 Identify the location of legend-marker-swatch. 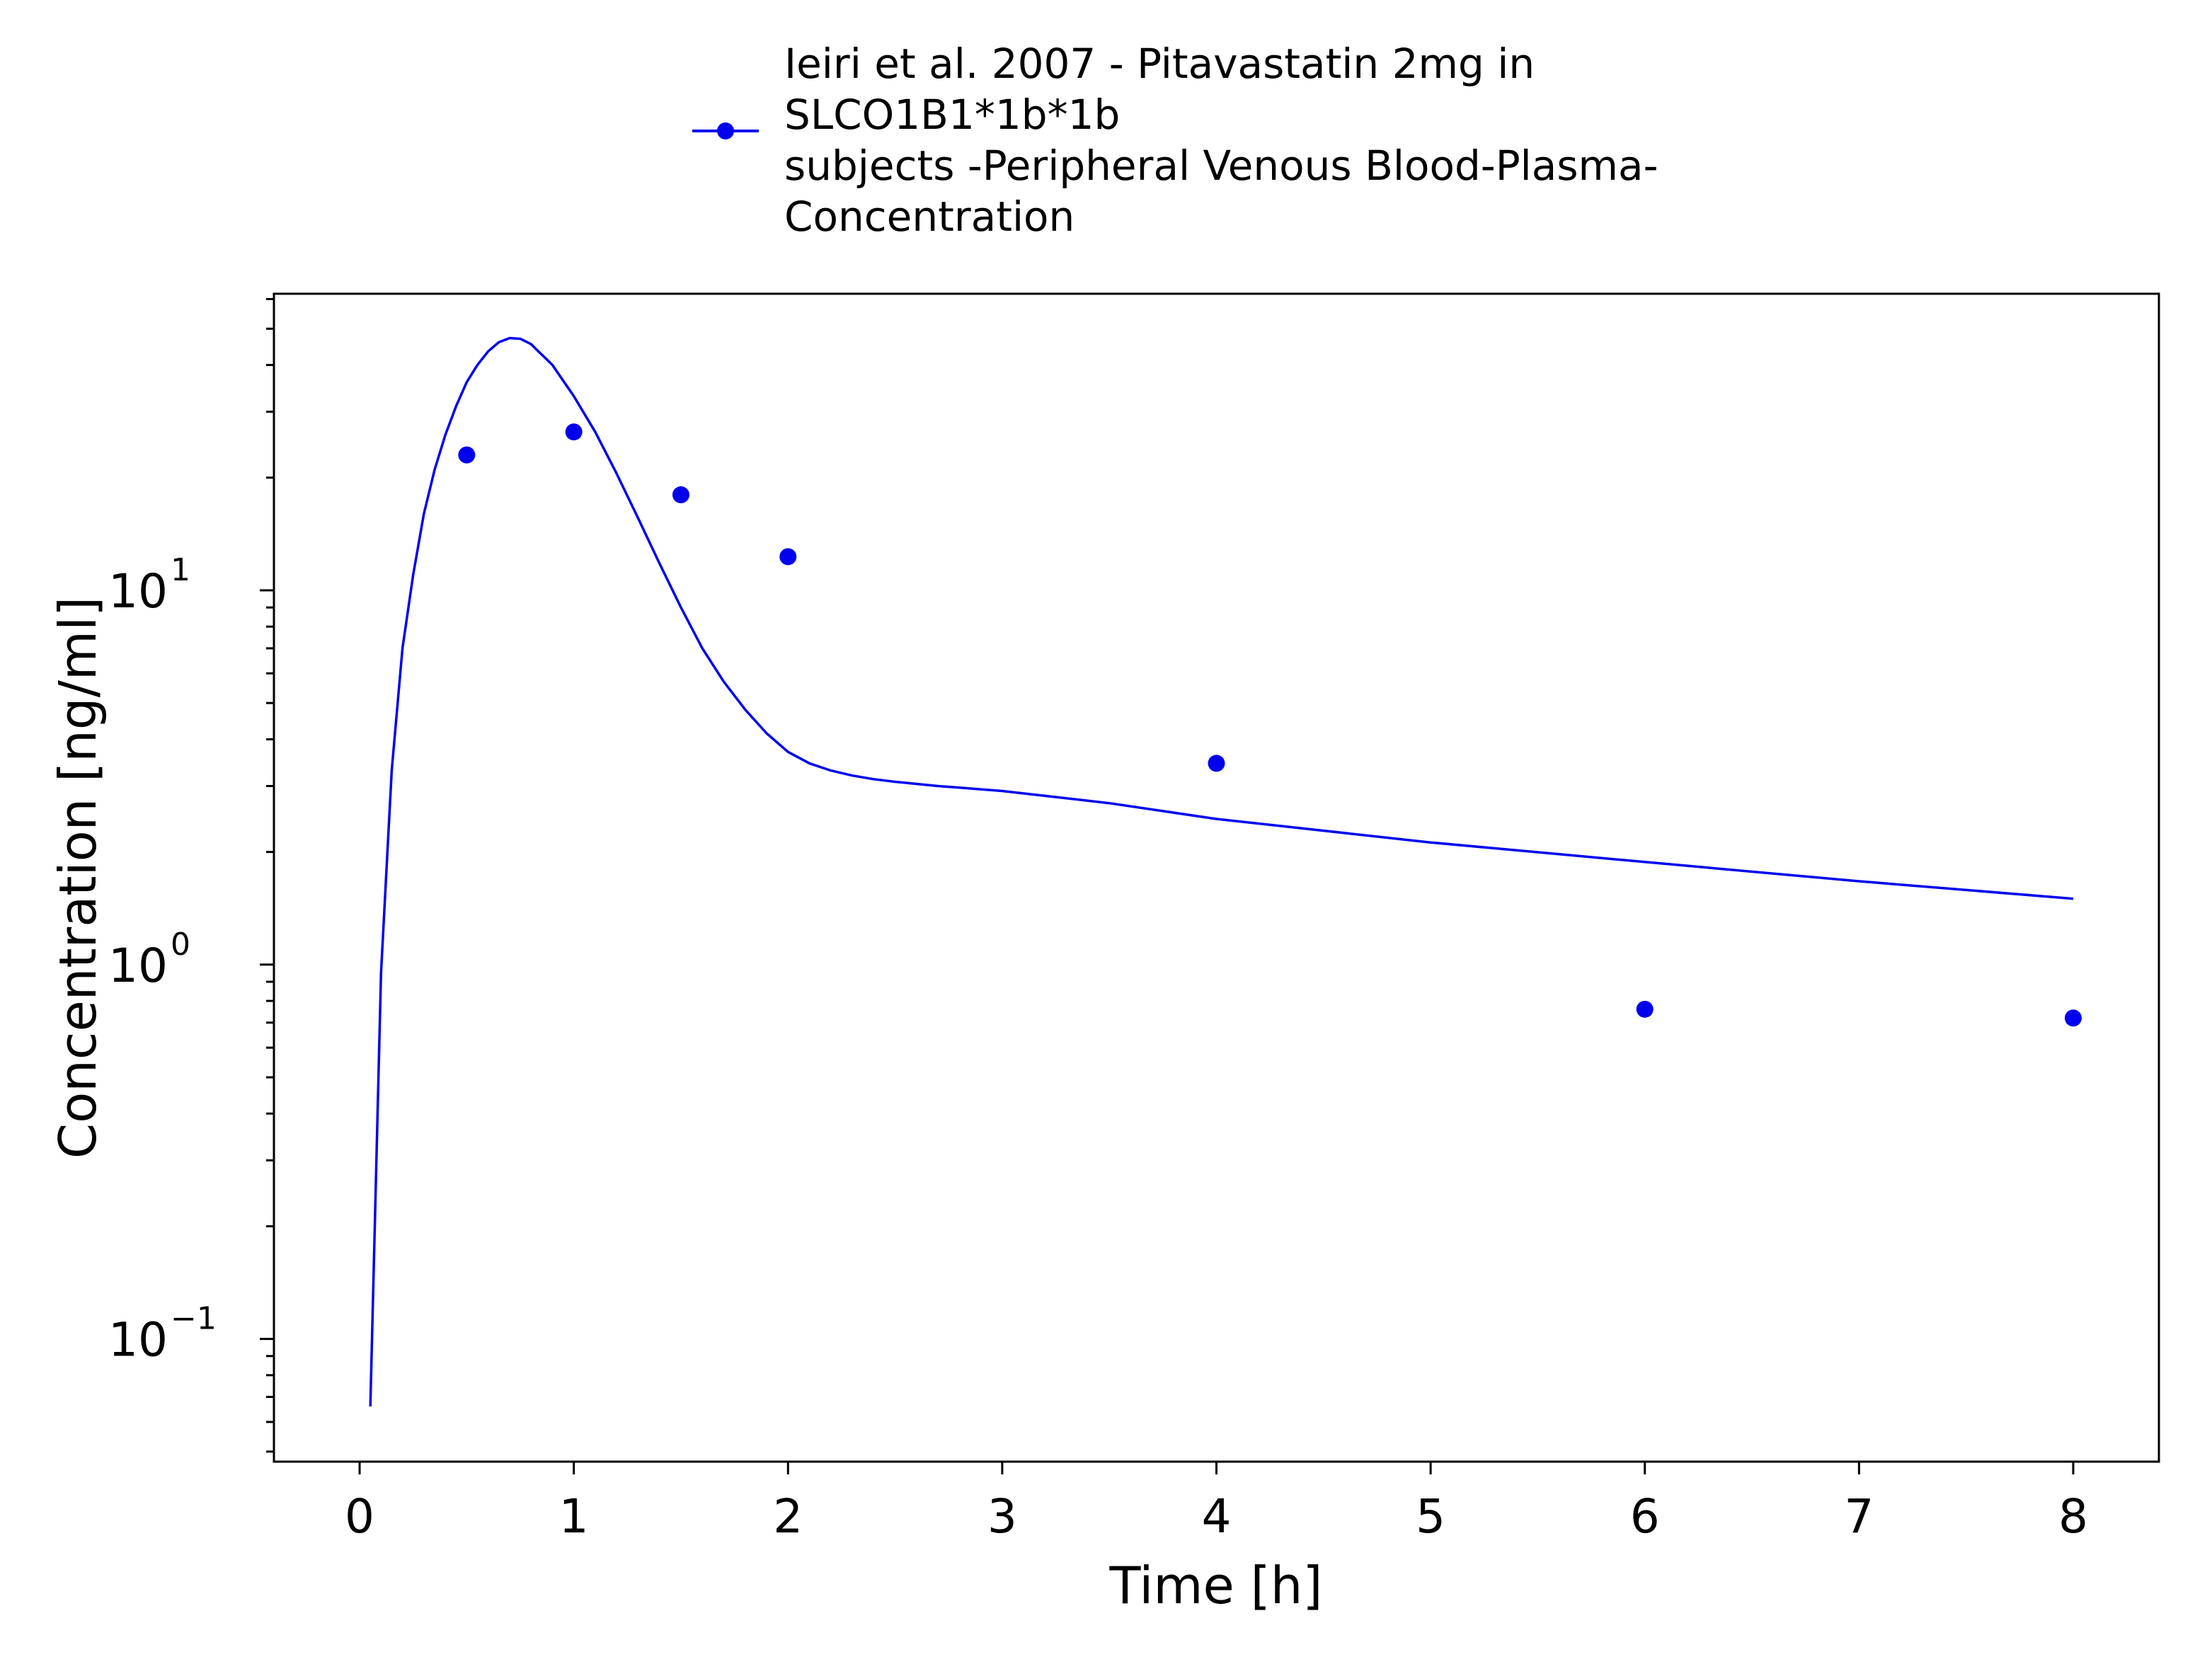
(725, 130).